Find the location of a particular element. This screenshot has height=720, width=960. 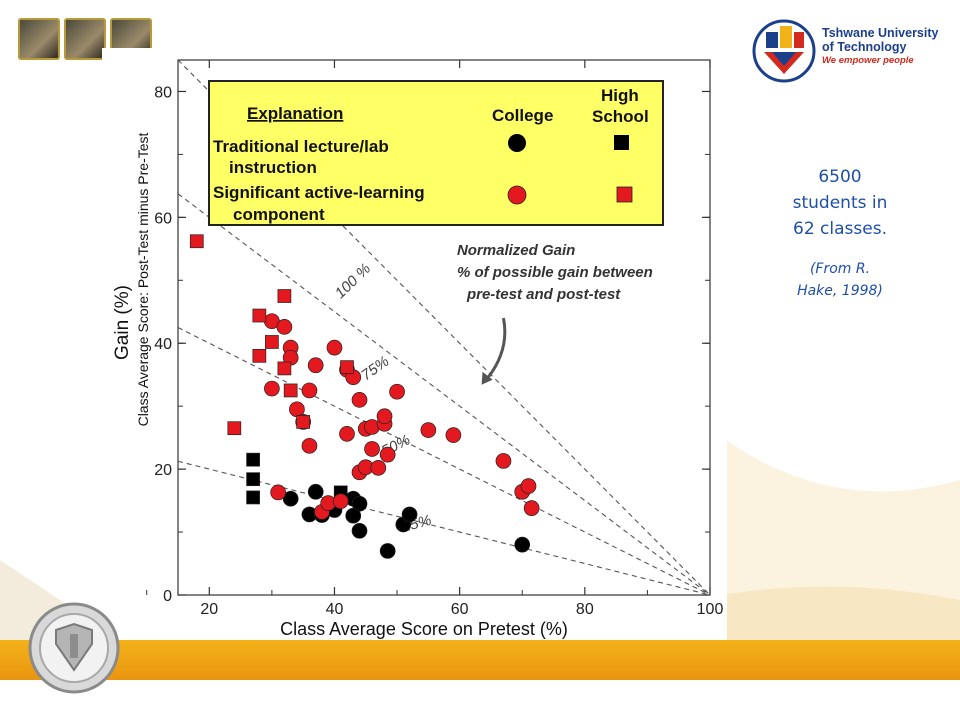

footer-bar is located at coordinates (480, 660).